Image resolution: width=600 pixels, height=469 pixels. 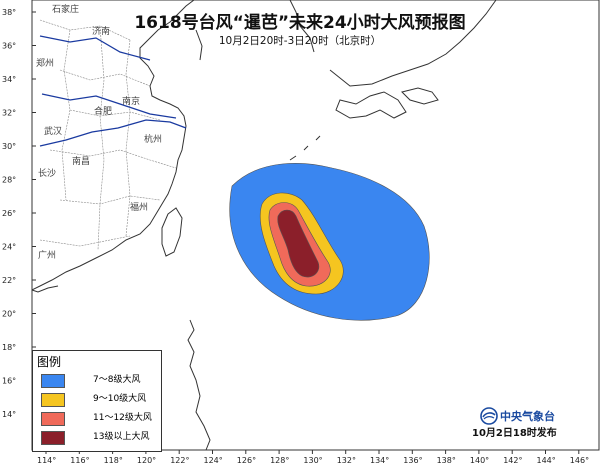 I want to click on rivers, so click(x=113, y=91).